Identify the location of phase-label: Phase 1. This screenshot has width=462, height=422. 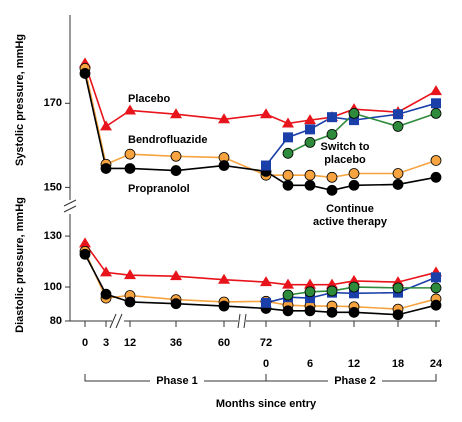
(177, 381).